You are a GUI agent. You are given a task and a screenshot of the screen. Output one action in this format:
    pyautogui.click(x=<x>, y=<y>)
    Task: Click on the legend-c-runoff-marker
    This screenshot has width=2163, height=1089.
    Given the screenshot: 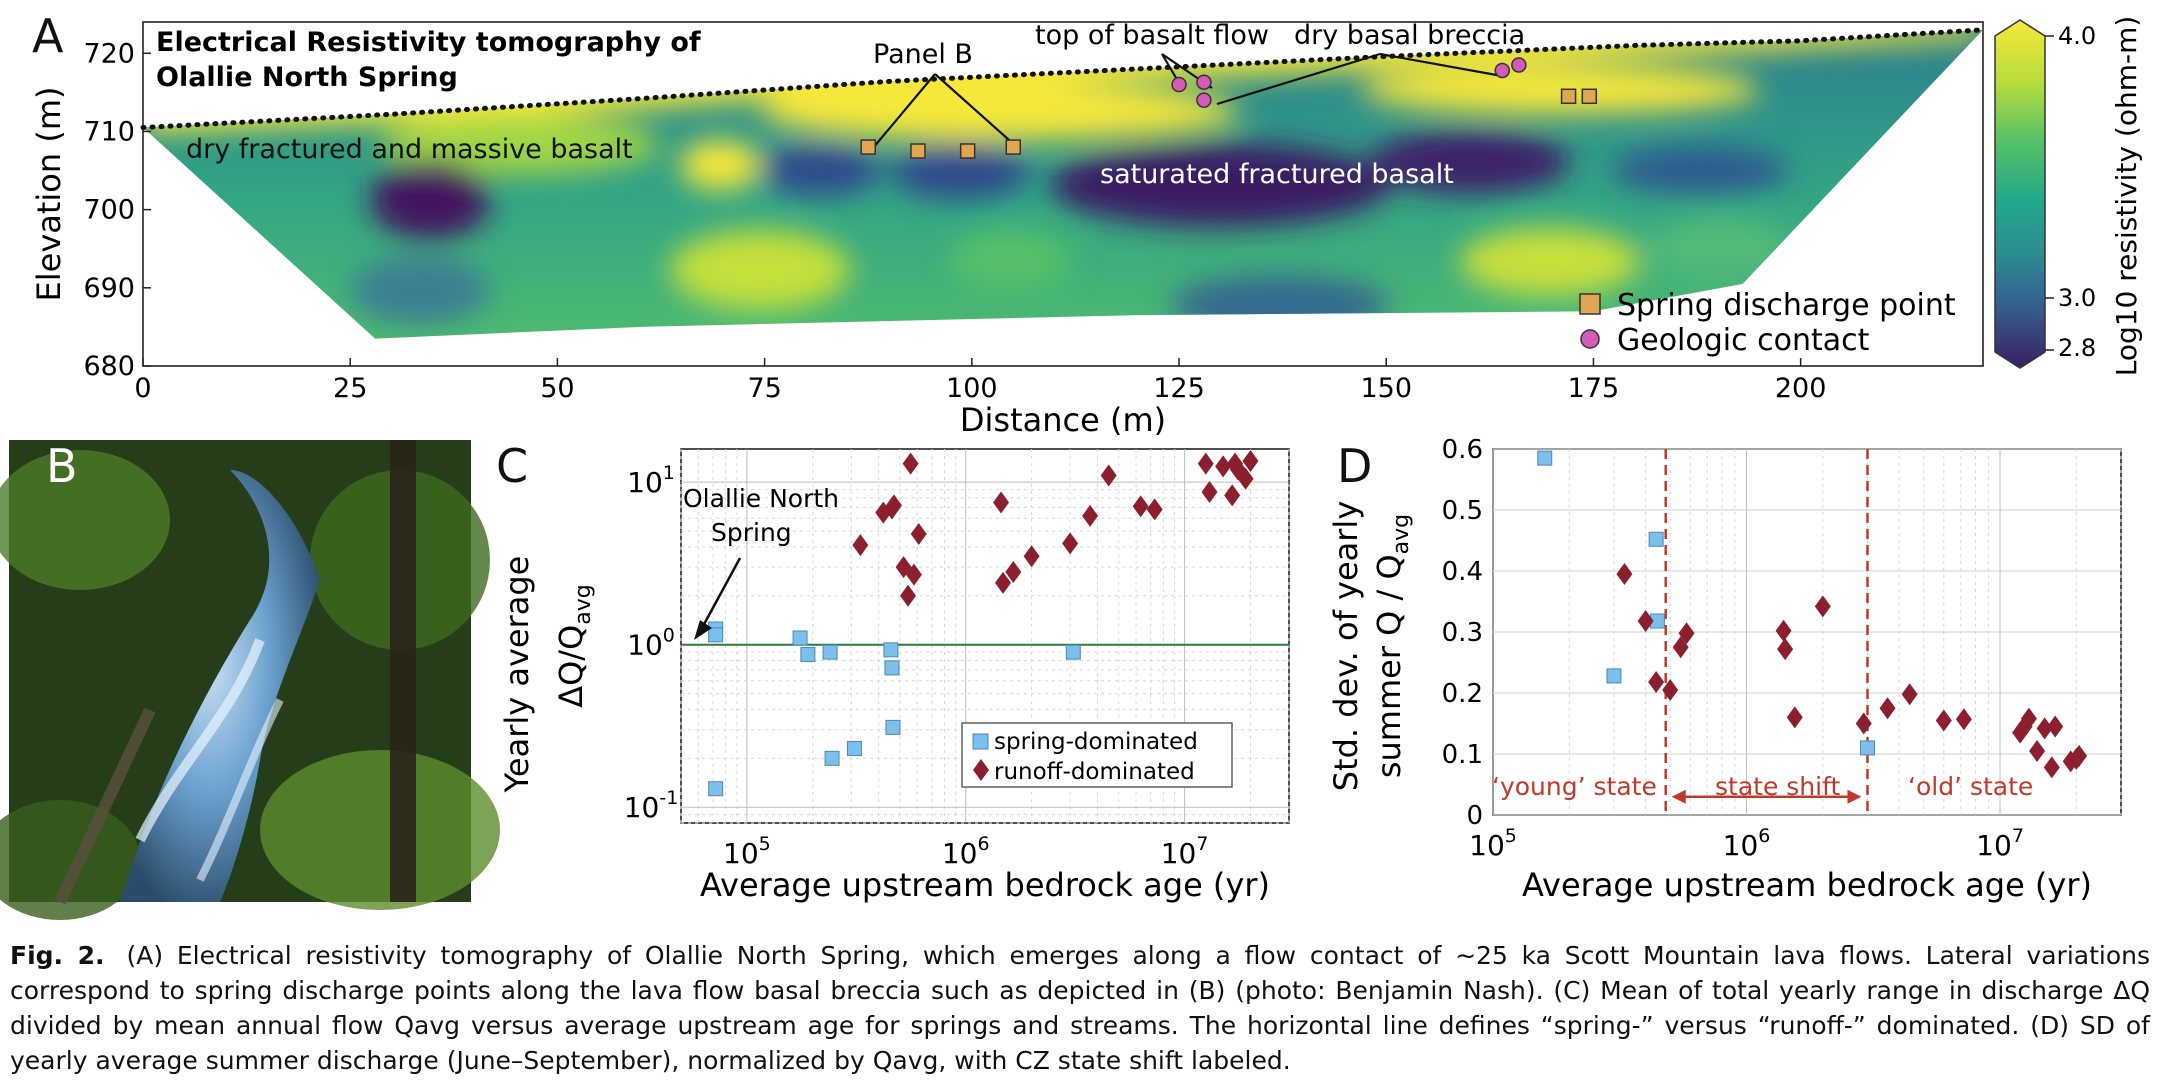 What is the action you would take?
    pyautogui.click(x=981, y=770)
    